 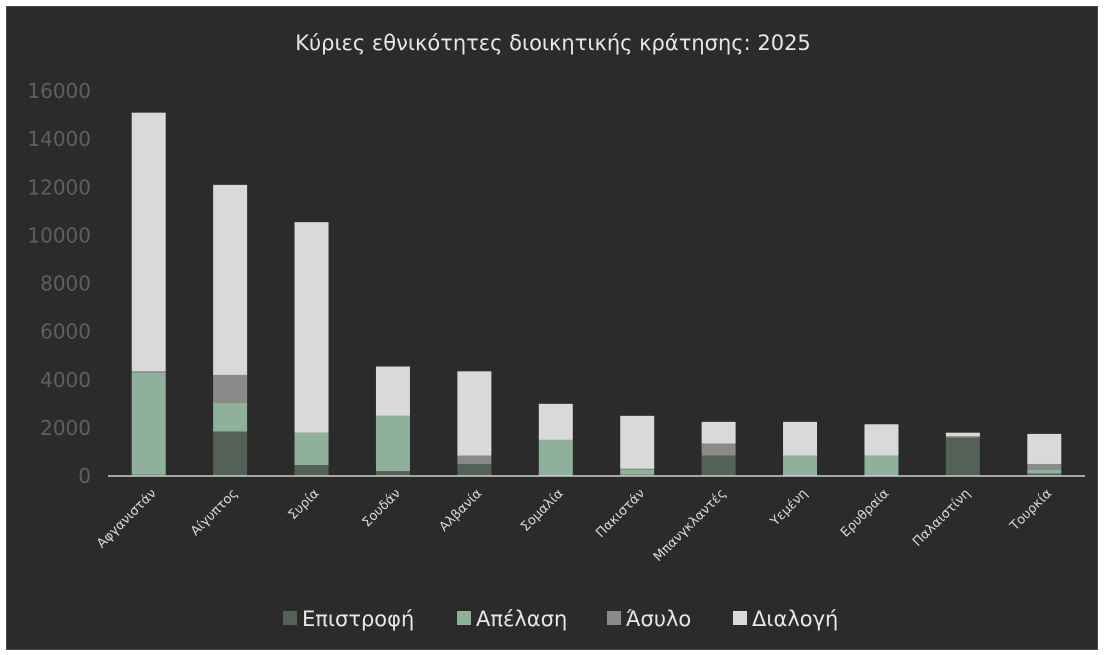 What do you see at coordinates (382, 508) in the screenshot?
I see `x-tick-label: Σουδάν` at bounding box center [382, 508].